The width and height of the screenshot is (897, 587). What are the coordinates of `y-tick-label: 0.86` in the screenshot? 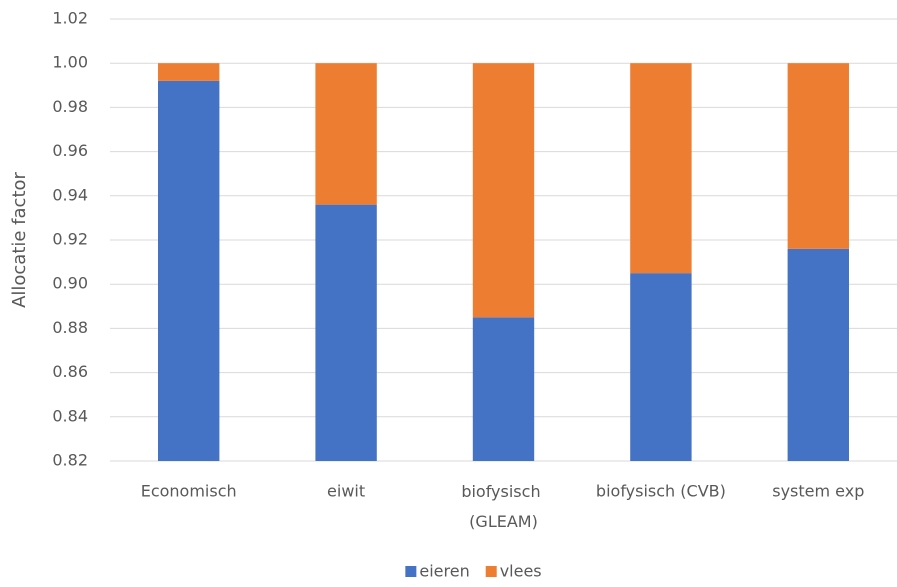 It's located at (70, 371).